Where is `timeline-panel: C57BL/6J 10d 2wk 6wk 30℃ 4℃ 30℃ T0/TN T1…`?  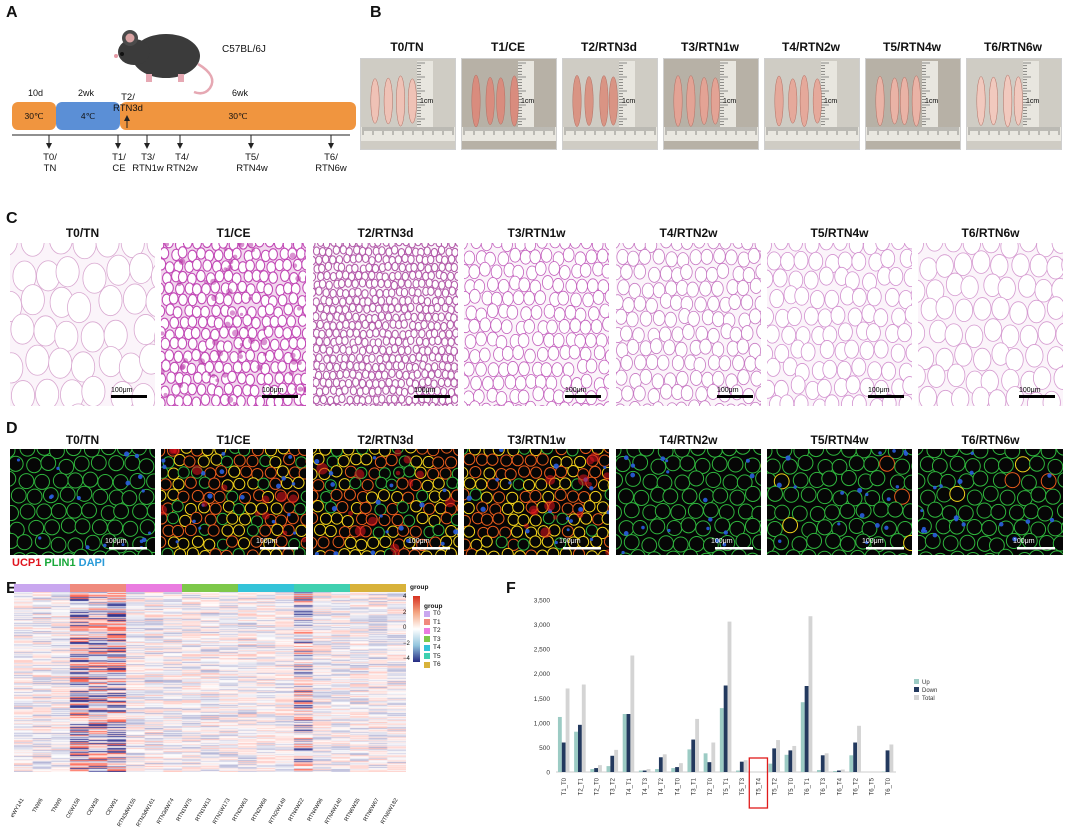 timeline-panel: C57BL/6J 10d 2wk 6wk 30℃ 4℃ 30℃ T0/TN T1… is located at coordinates (180, 100).